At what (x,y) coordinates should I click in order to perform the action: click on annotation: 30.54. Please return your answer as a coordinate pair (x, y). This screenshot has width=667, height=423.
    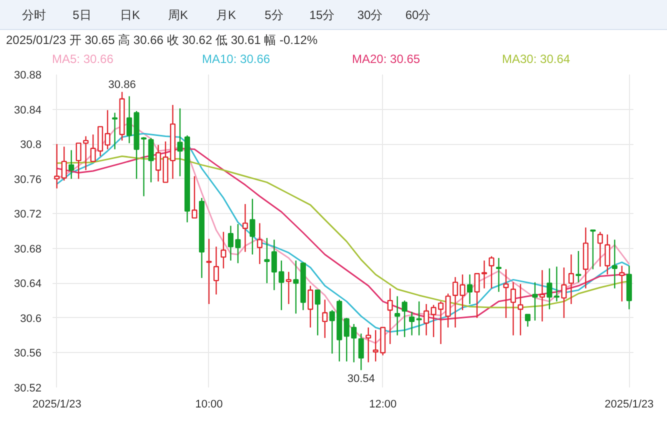
    Looking at the image, I should click on (361, 379).